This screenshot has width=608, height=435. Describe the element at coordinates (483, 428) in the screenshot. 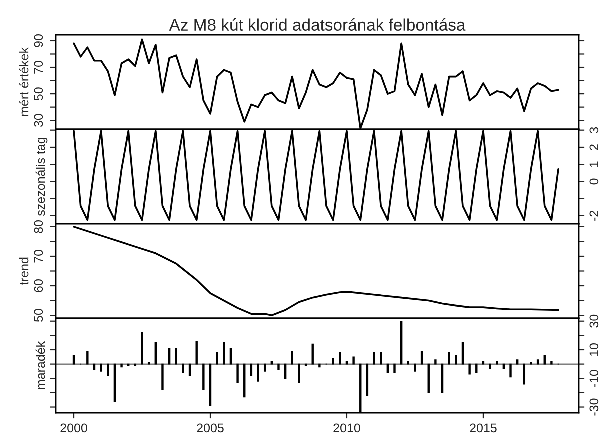

I see `x-tick-label: 2015` at that location.